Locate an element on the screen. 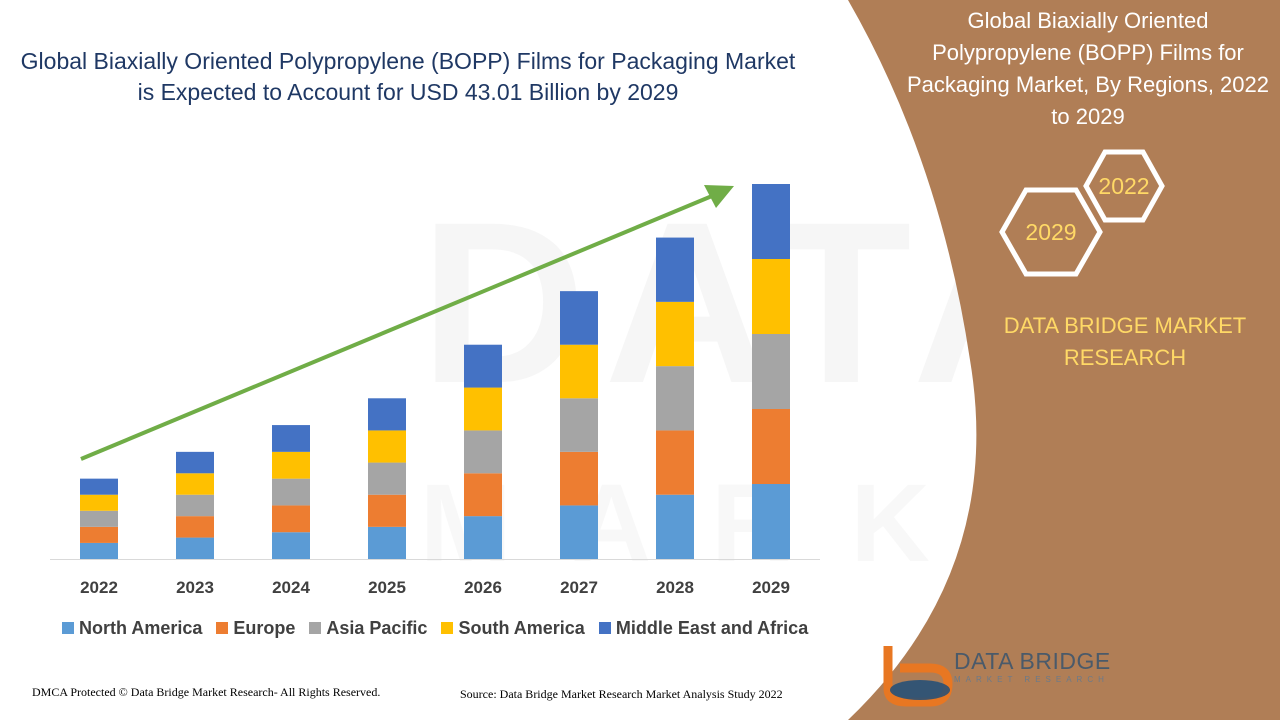 This screenshot has height=720, width=1280. legend-item-south-america: South America is located at coordinates (513, 628).